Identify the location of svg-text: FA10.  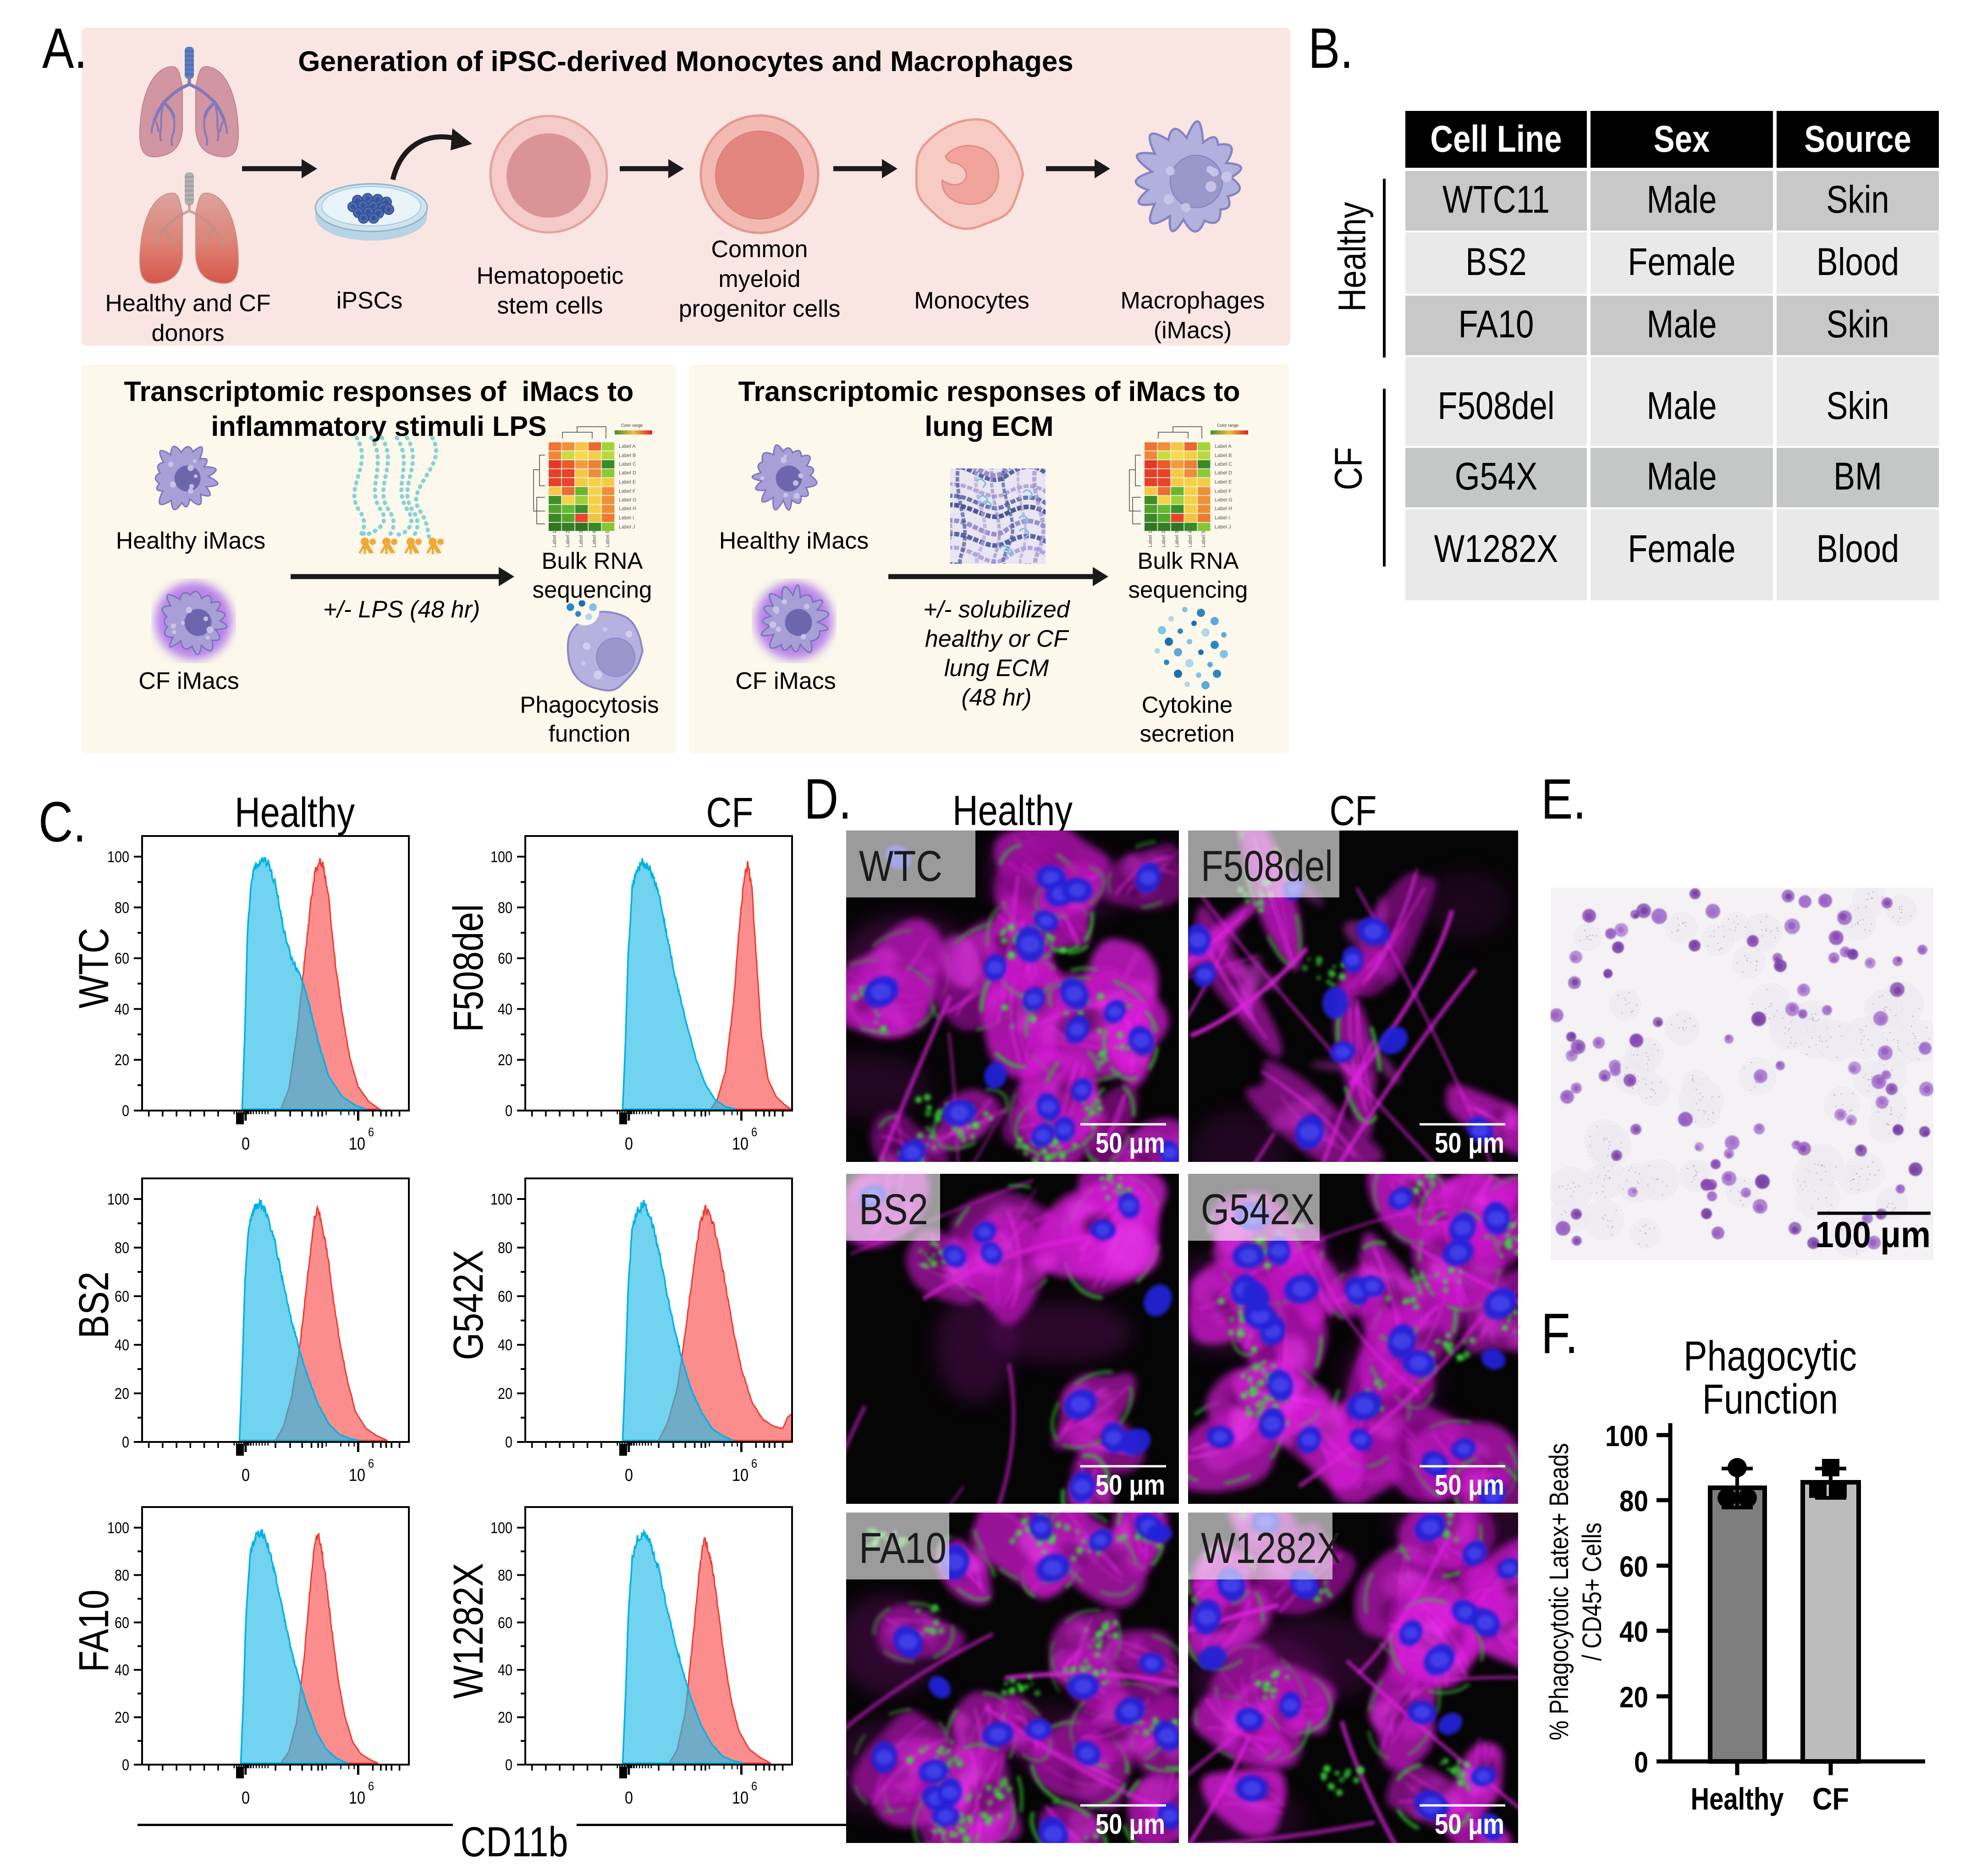
(903, 1548).